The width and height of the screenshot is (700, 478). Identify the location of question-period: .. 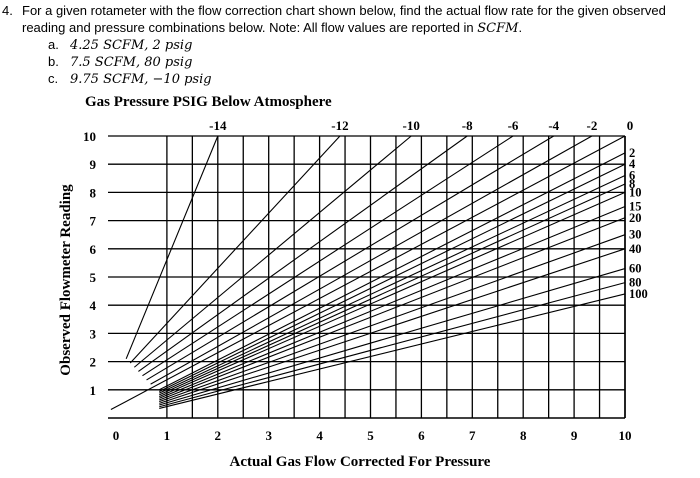
(520, 27).